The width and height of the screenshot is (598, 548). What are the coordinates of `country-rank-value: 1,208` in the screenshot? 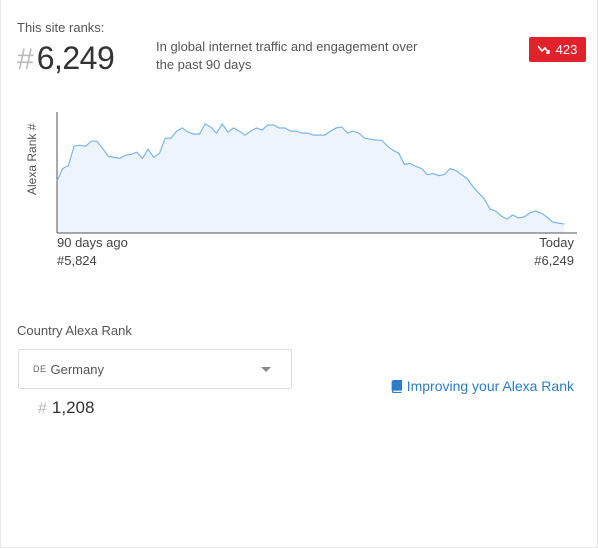 It's located at (73, 407).